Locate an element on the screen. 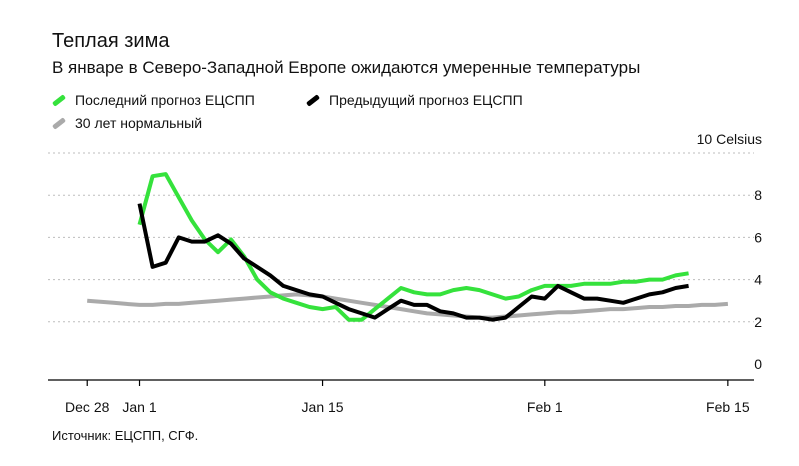 The width and height of the screenshot is (799, 466). legend-item-previous: Предыдущий прогноз ЕЦСПП is located at coordinates (414, 100).